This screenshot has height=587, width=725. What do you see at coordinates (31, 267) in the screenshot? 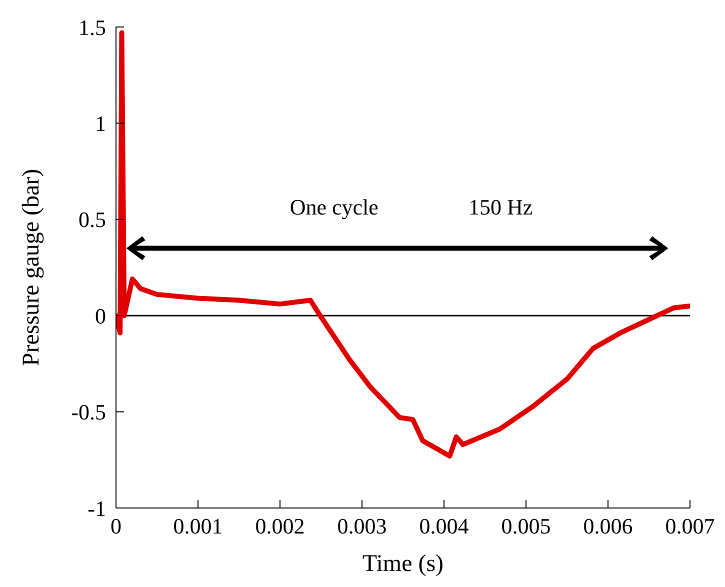
I see `y-axis-title: Pressure gauge (bar)` at bounding box center [31, 267].